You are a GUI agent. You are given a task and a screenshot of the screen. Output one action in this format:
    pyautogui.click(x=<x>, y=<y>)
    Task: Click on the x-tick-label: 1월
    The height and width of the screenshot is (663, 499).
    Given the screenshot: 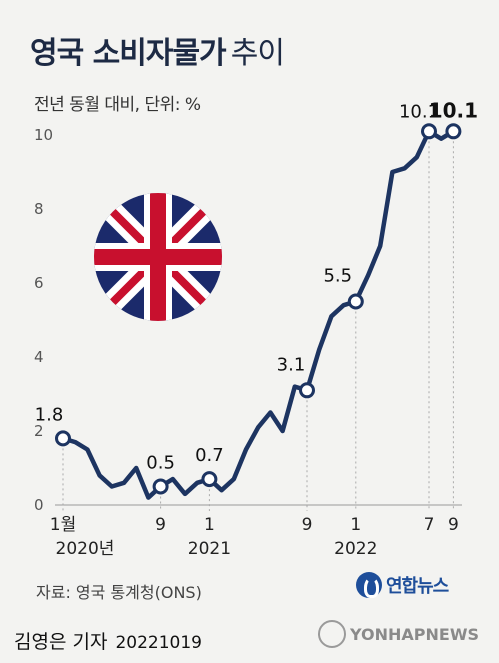 What is the action you would take?
    pyautogui.click(x=63, y=525)
    